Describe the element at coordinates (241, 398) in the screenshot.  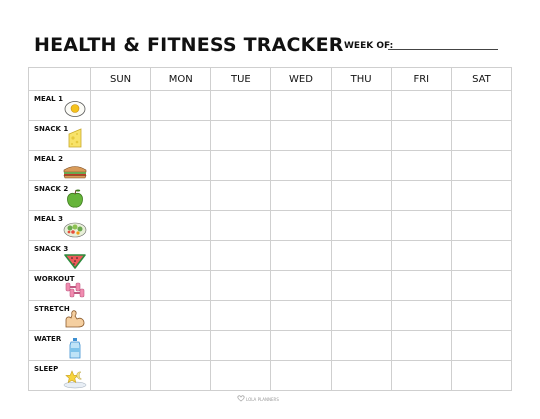
I see `lola-planners-logo-icon` at that location.